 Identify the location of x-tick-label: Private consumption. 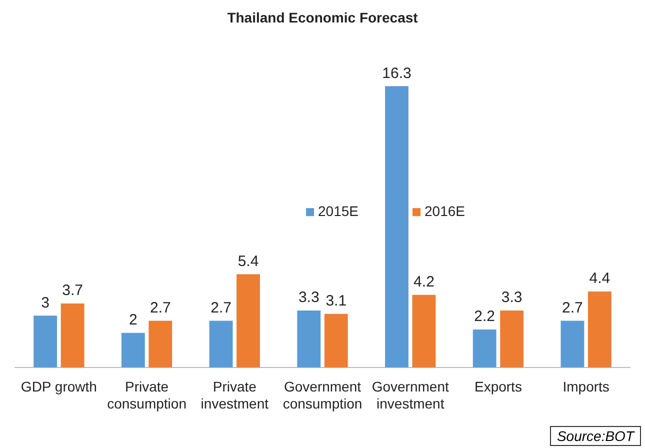
(146, 395).